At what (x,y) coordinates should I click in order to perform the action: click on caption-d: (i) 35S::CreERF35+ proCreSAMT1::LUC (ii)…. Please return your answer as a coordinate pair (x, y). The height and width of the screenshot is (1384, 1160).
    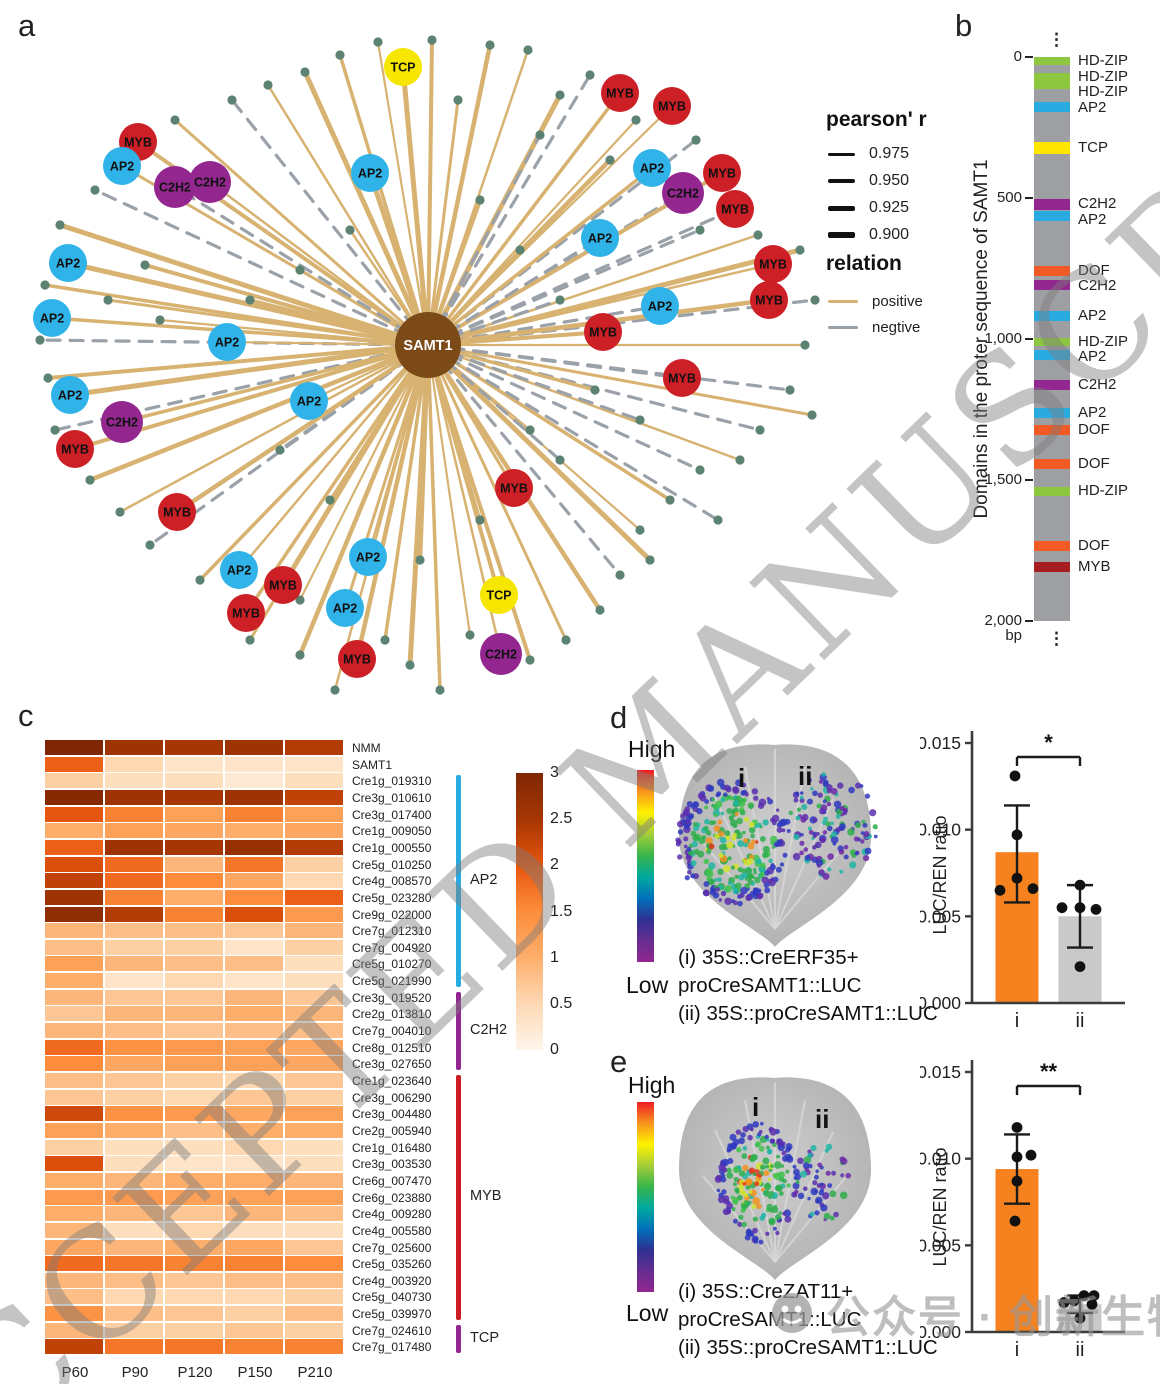
    Looking at the image, I should click on (808, 986).